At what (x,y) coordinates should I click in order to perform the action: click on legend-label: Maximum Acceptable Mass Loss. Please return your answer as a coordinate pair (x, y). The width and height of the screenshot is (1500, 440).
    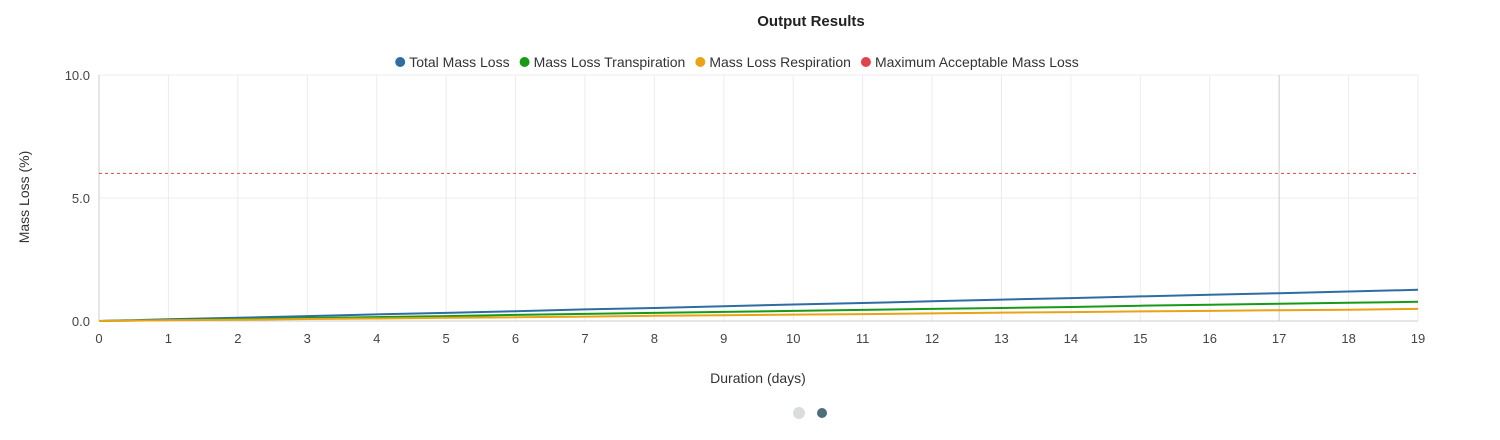
    Looking at the image, I should click on (977, 62).